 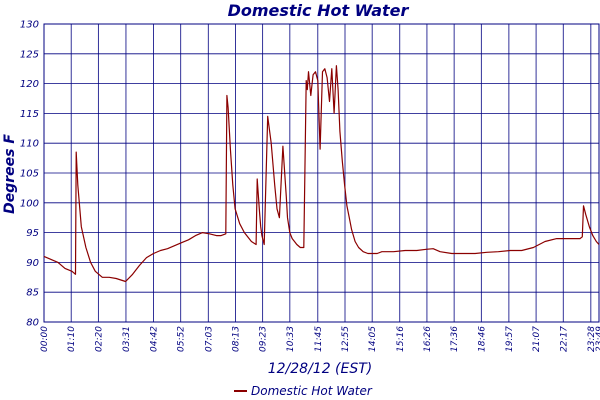 I want to click on y-tick-label: 110, so click(x=29, y=144).